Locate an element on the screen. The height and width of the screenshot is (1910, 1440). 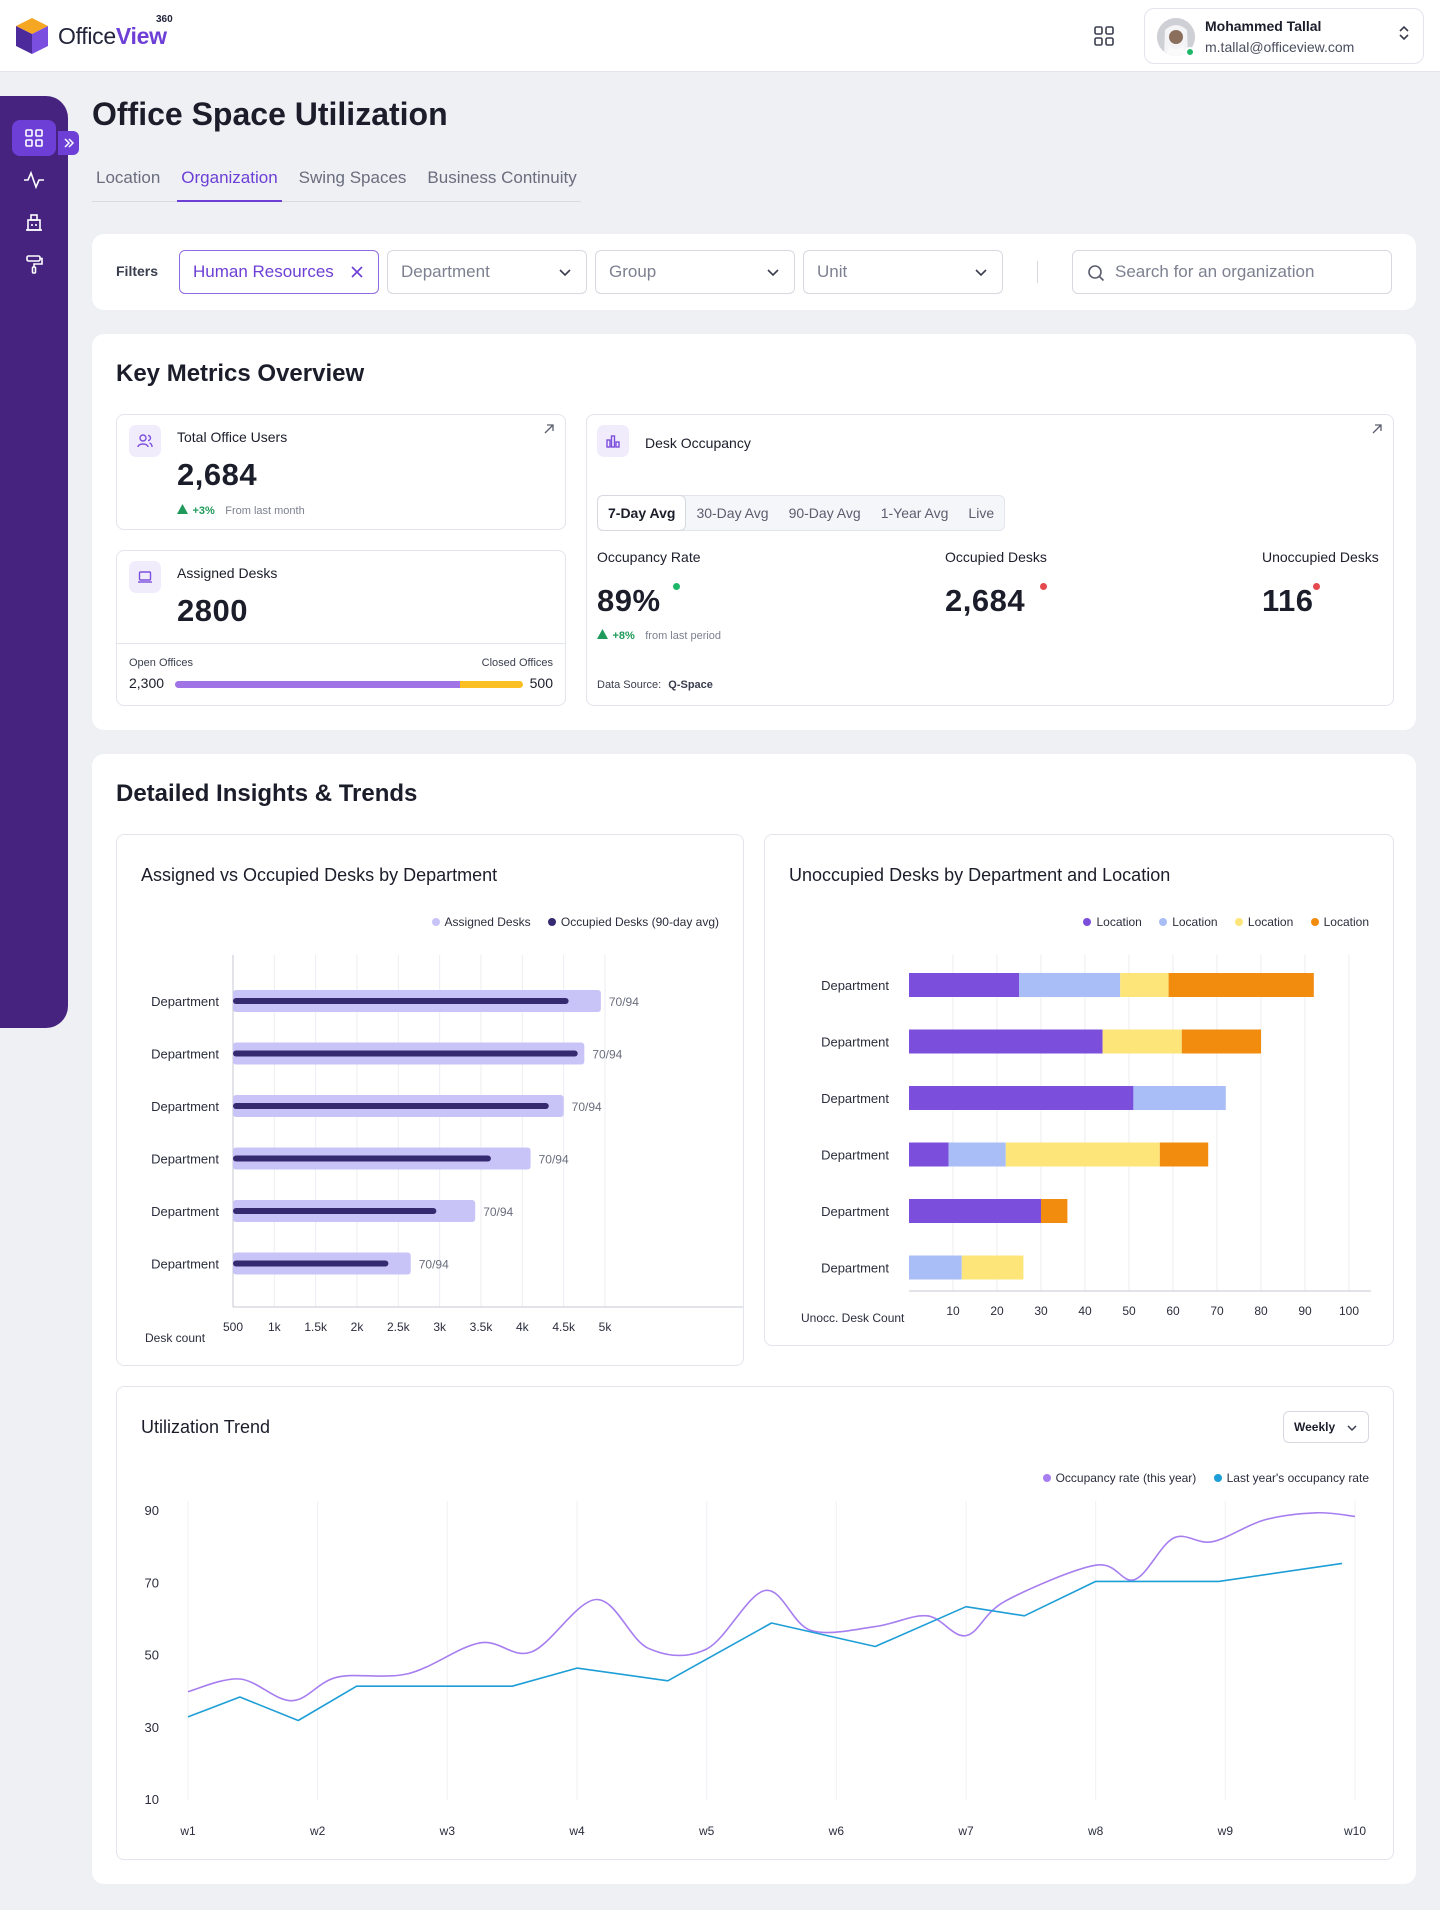
closed-offices-label: Closed Offices is located at coordinates (517, 663).